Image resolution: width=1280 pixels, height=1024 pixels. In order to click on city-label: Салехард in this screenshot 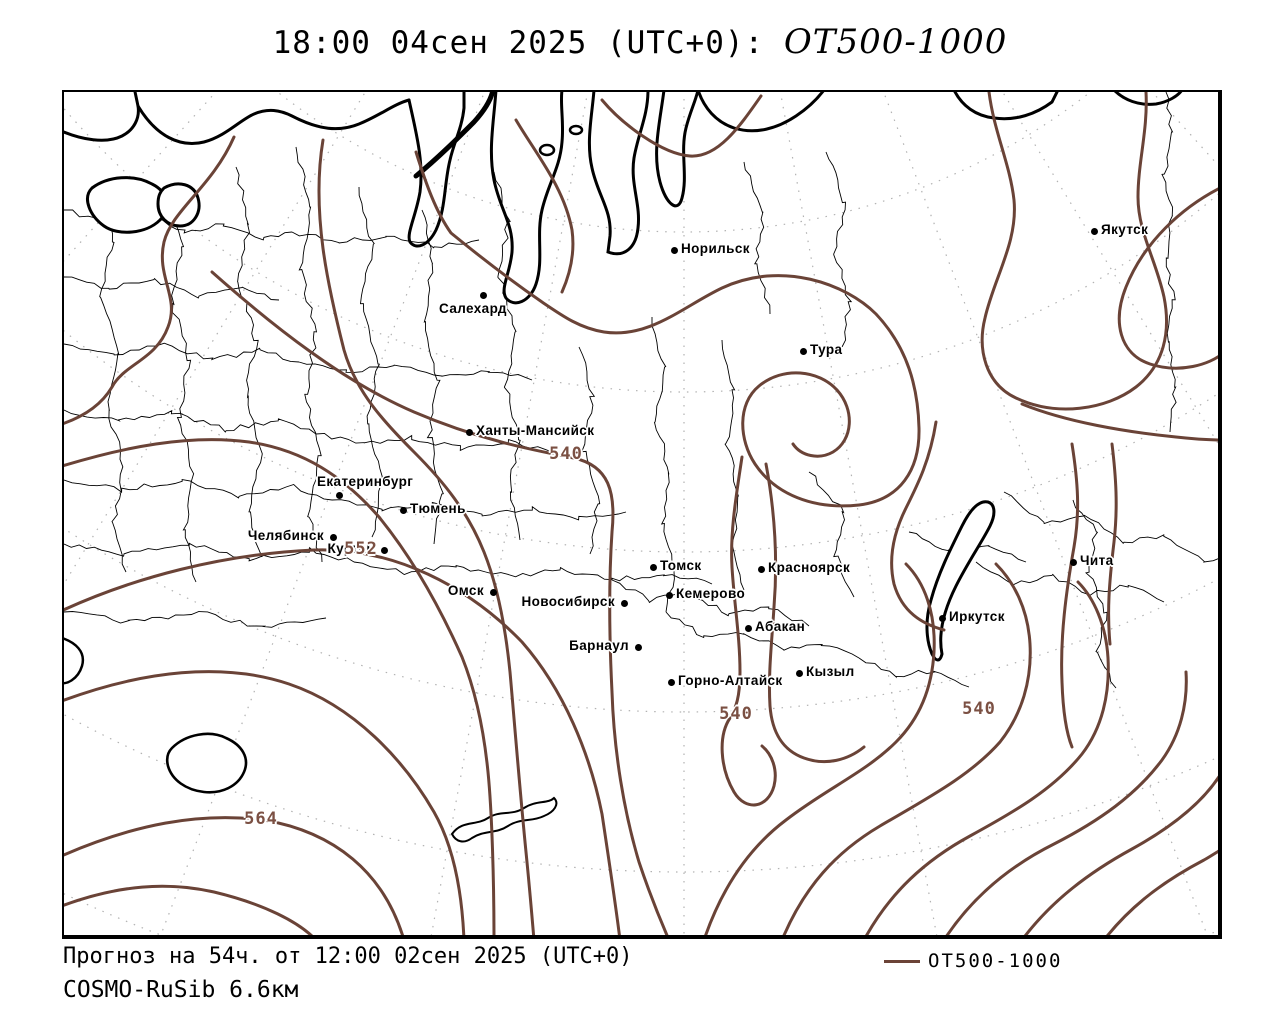, I will do `click(473, 308)`.